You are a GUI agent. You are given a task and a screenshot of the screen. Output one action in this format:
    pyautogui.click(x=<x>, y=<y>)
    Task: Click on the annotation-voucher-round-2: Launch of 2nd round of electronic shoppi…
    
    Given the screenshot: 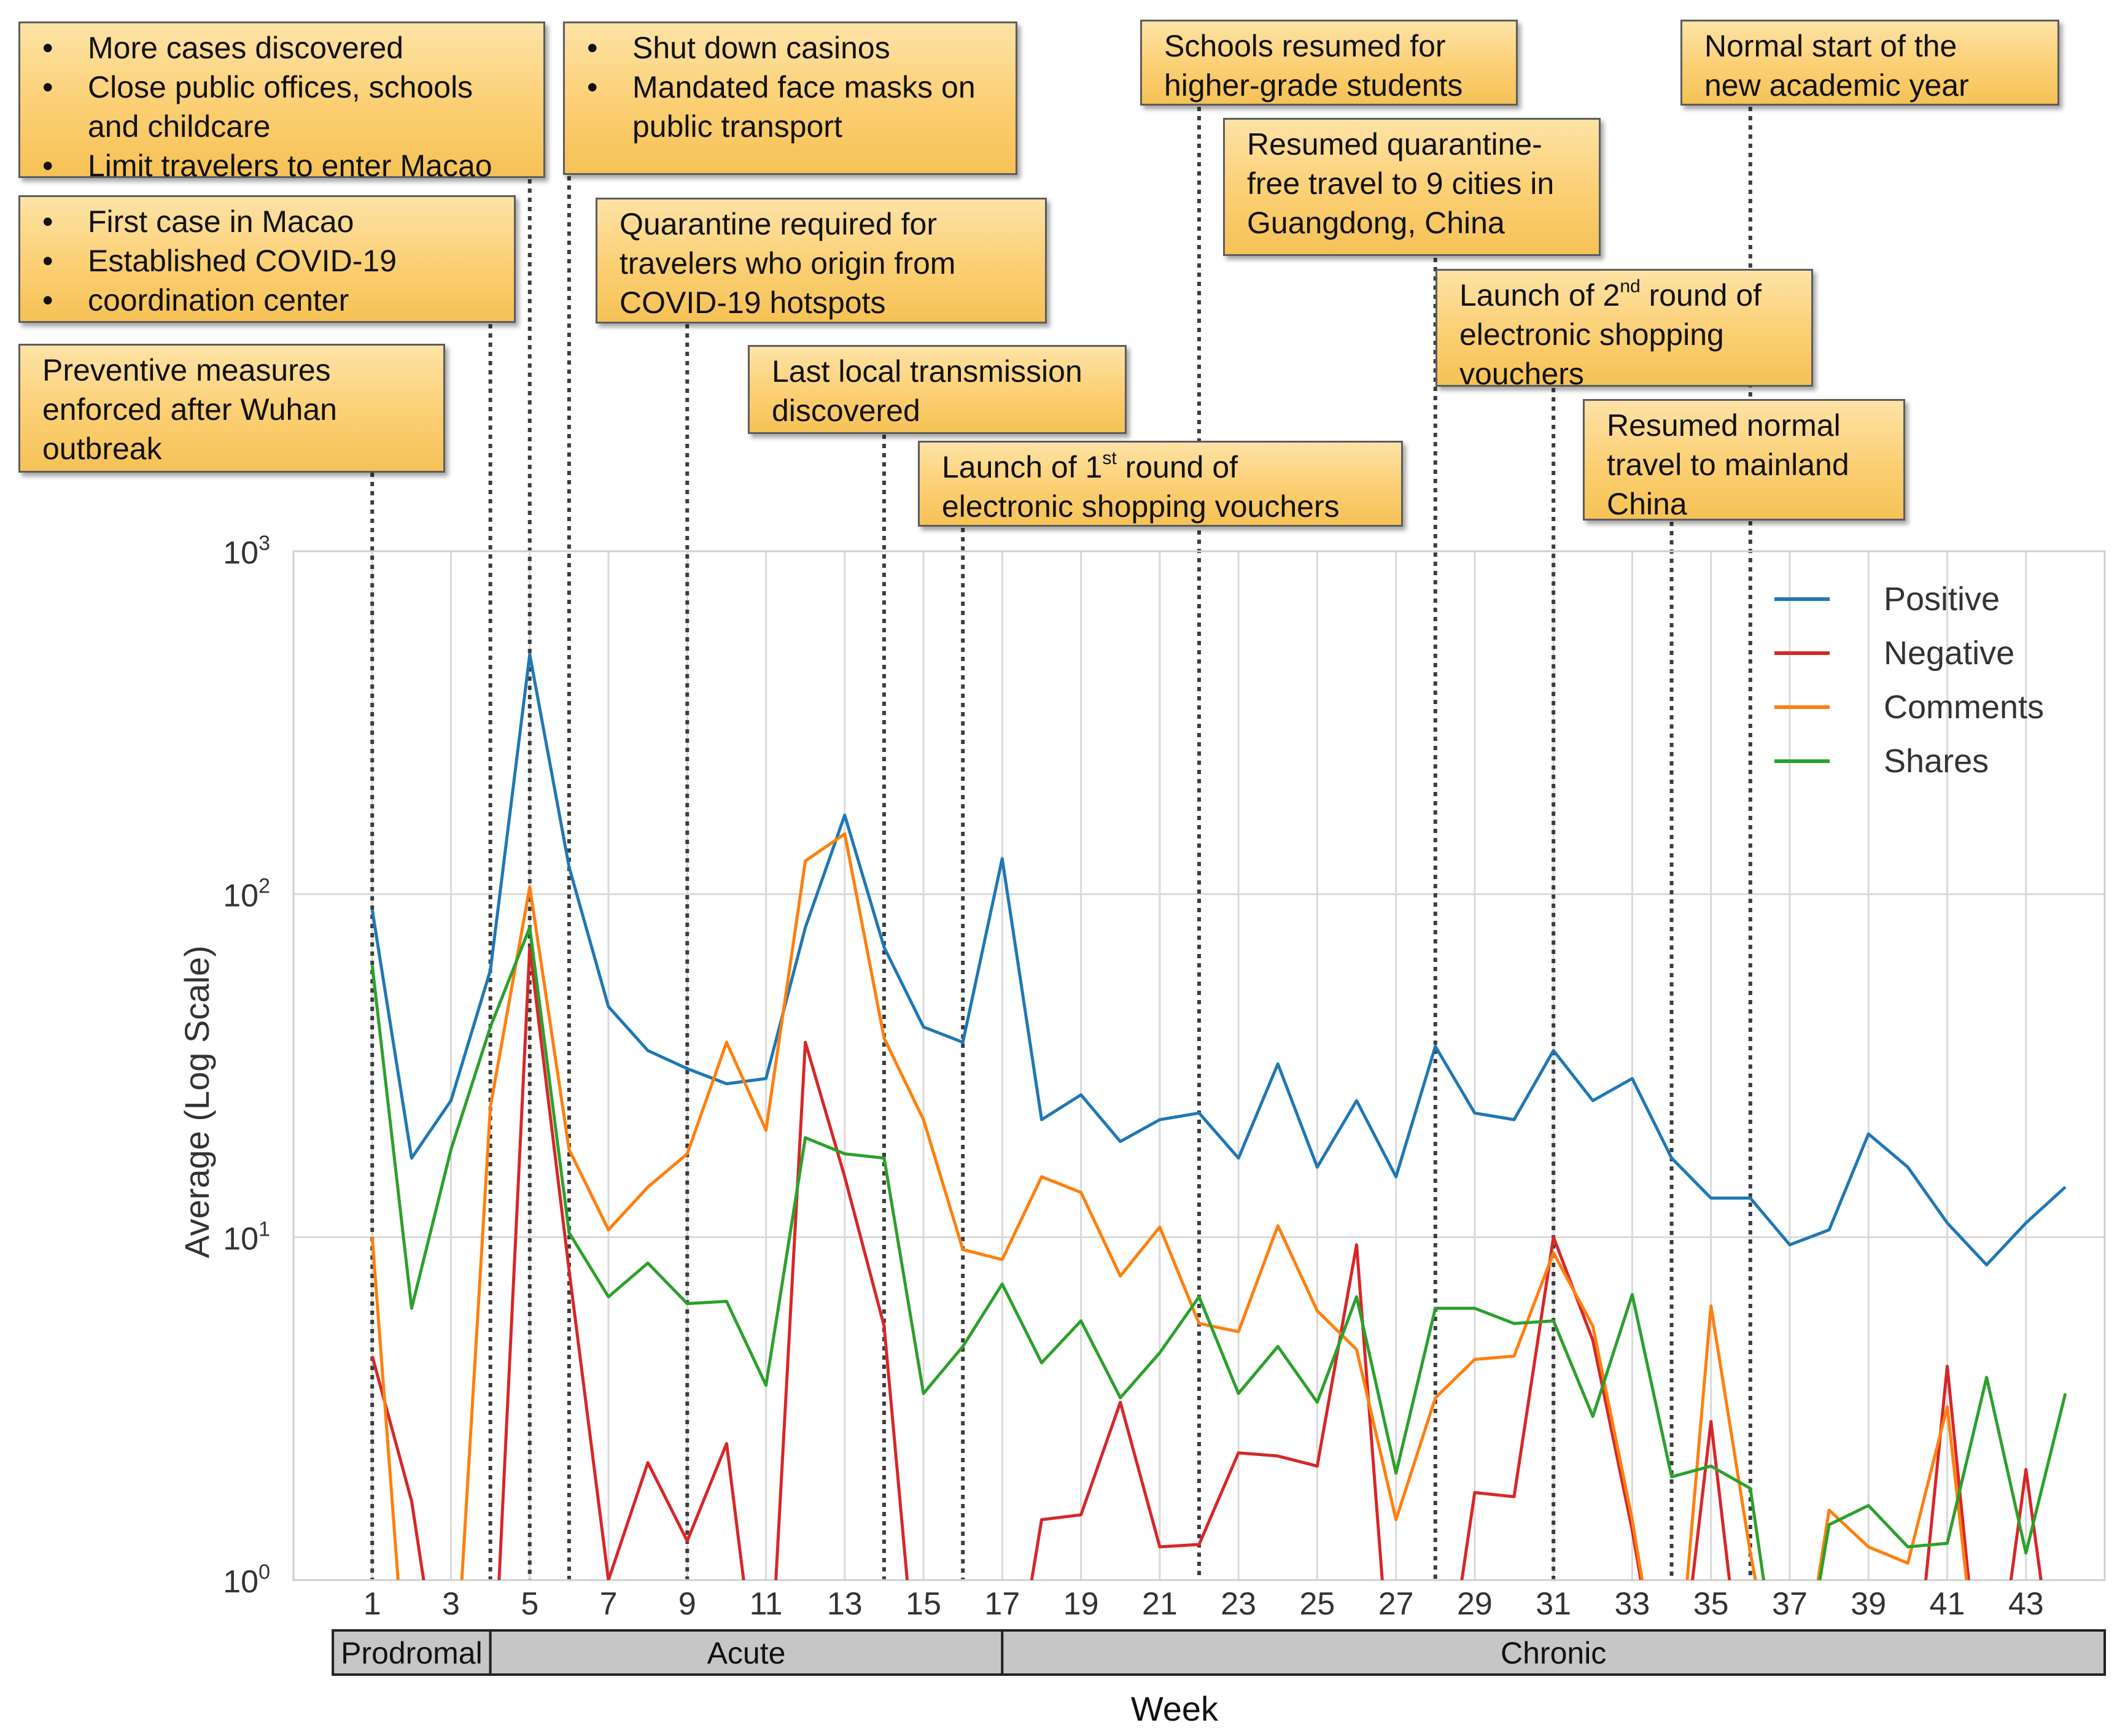 What is the action you would take?
    pyautogui.click(x=1624, y=330)
    